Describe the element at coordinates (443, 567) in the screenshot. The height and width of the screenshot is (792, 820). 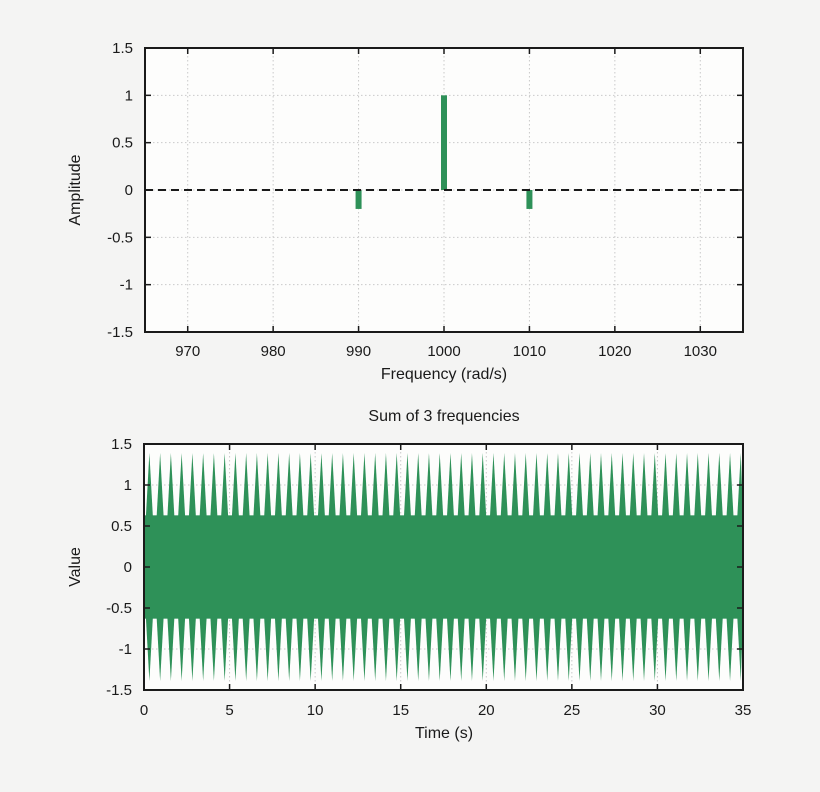
I see `signal-band` at that location.